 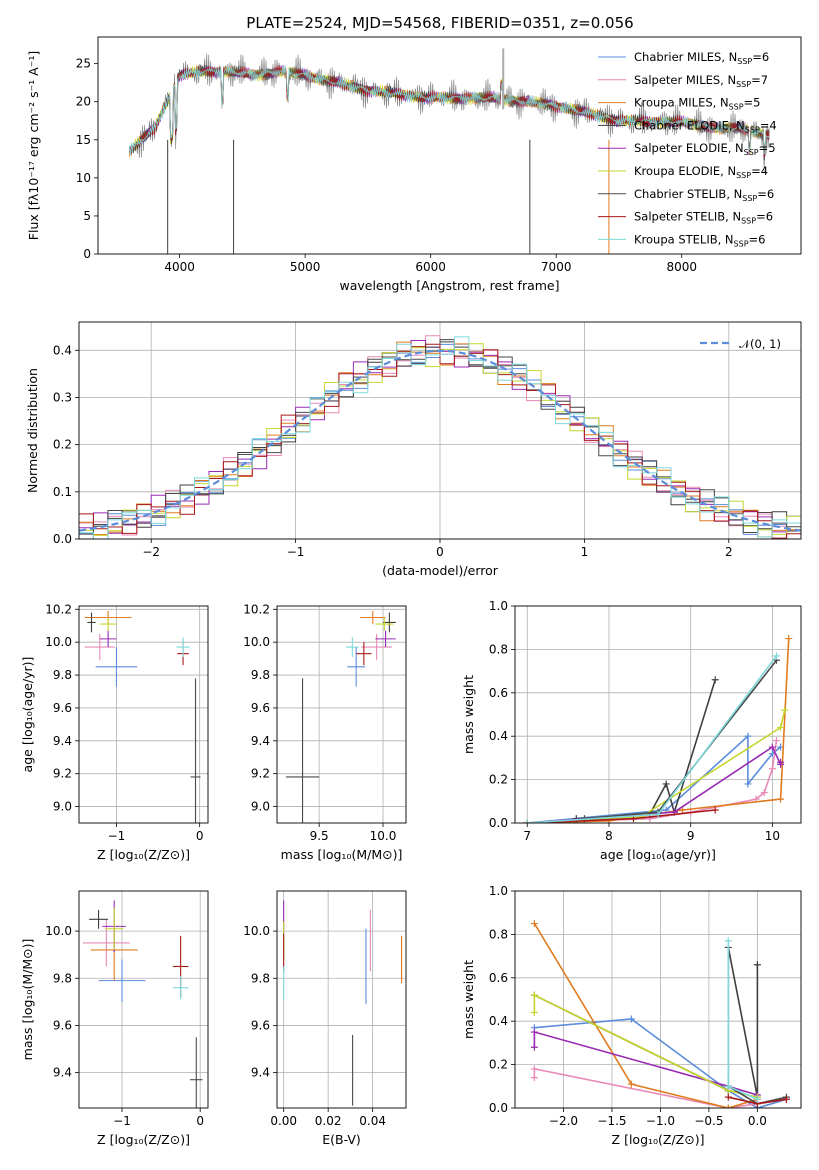 What do you see at coordinates (498, 934) in the screenshot?
I see `y-tick-label: 0.8` at bounding box center [498, 934].